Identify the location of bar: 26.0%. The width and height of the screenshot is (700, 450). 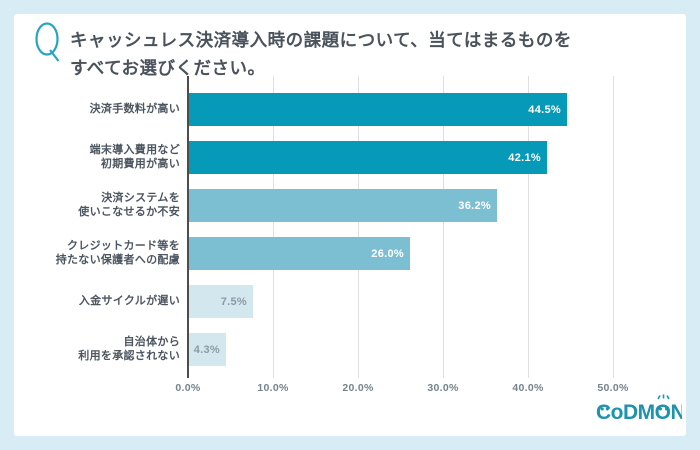
(299, 253).